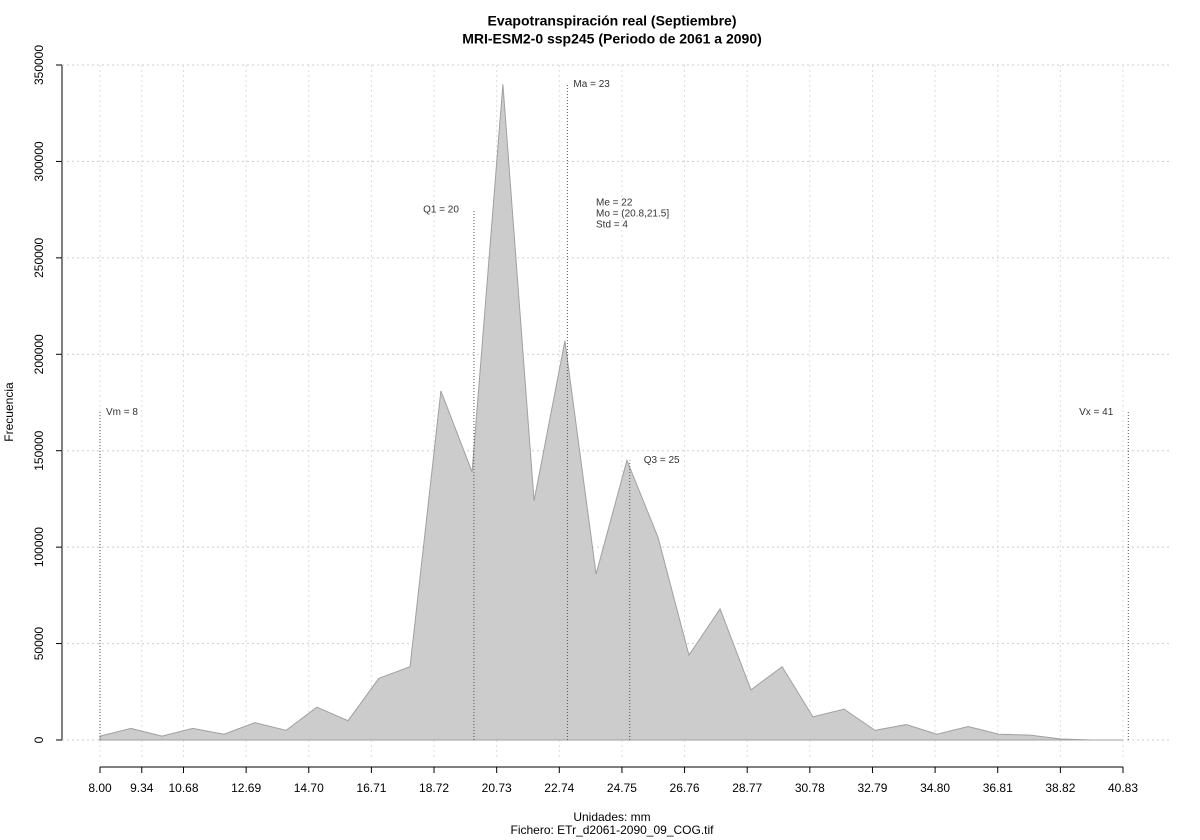 This screenshot has width=1200, height=840. Describe the element at coordinates (559, 788) in the screenshot. I see `x-tick-label: 22.74` at that location.